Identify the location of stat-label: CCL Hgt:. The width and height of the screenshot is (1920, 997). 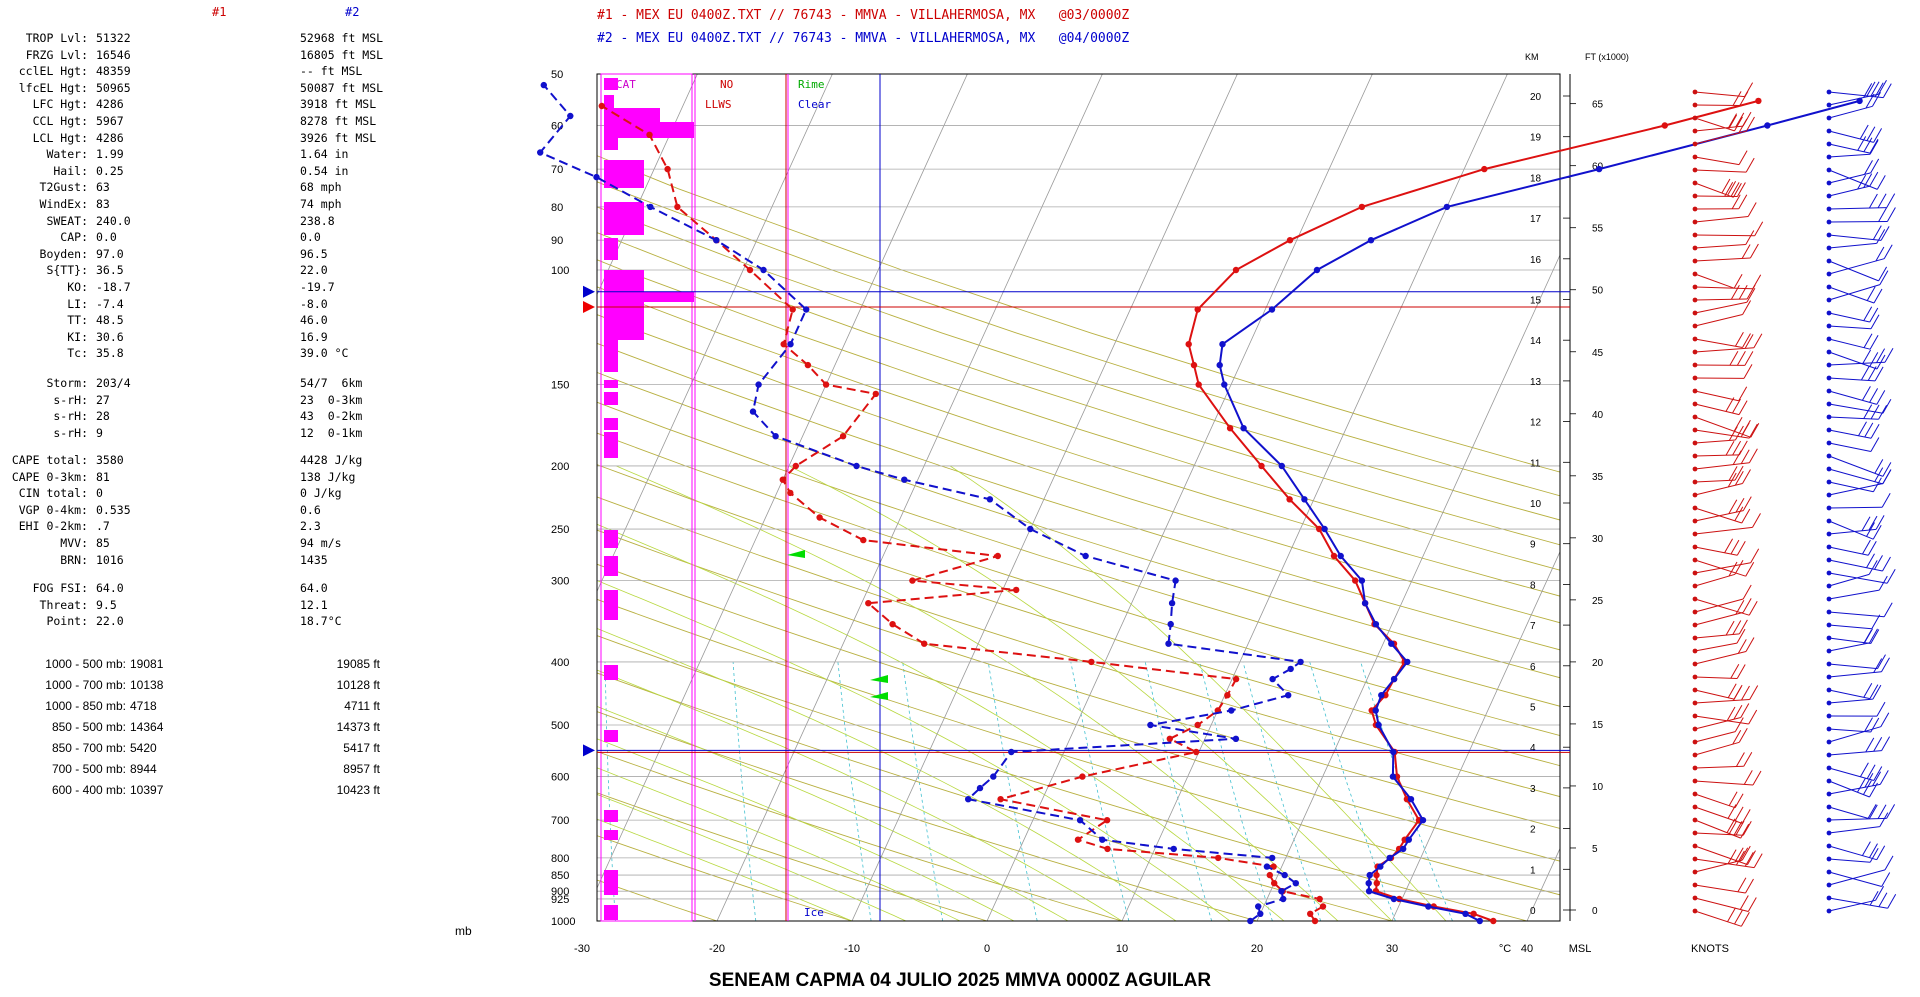
(60, 121).